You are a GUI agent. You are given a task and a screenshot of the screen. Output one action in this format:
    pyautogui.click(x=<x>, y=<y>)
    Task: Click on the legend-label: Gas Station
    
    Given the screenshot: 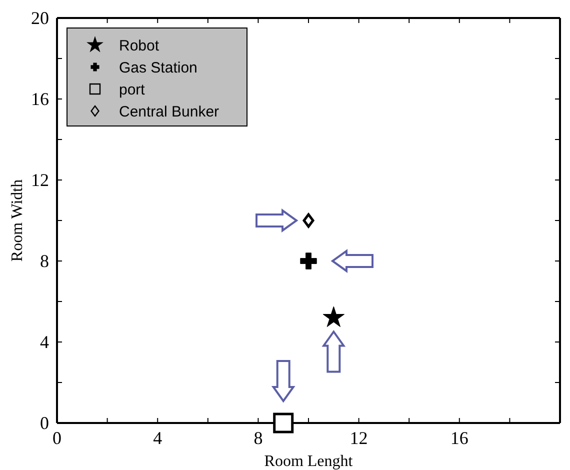 What is the action you would take?
    pyautogui.click(x=158, y=67)
    